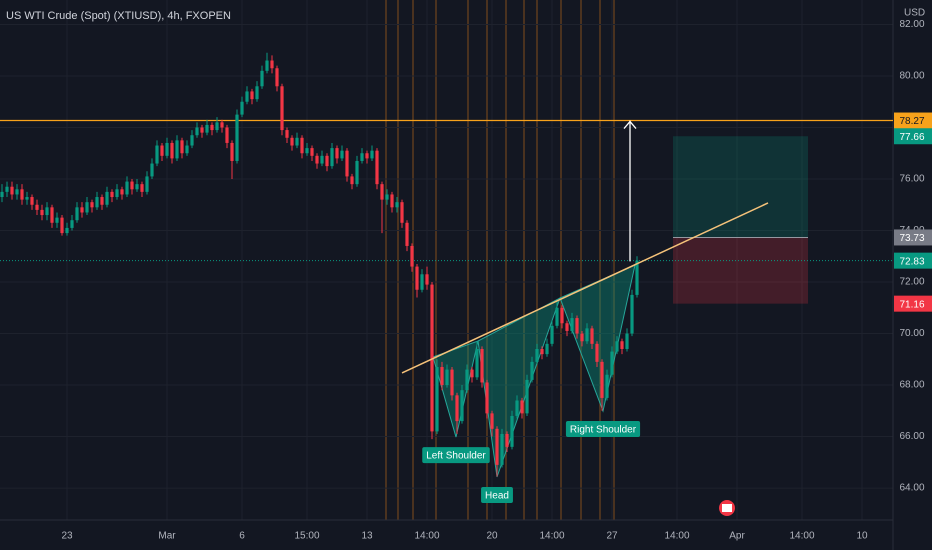 This screenshot has width=932, height=550. What do you see at coordinates (740, 270) in the screenshot?
I see `stop-zone` at bounding box center [740, 270].